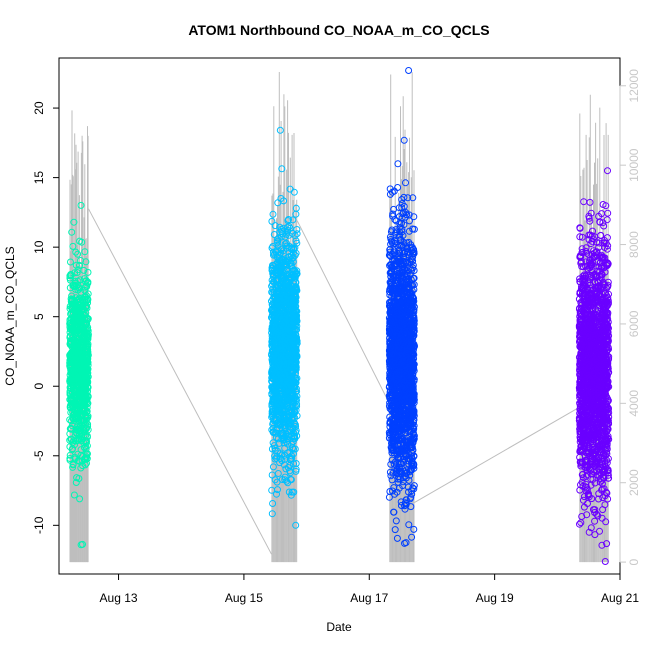  I want to click on chart-title: ATOM1 Northbound CO_NOAA_m_CO_QCLS, so click(338, 30).